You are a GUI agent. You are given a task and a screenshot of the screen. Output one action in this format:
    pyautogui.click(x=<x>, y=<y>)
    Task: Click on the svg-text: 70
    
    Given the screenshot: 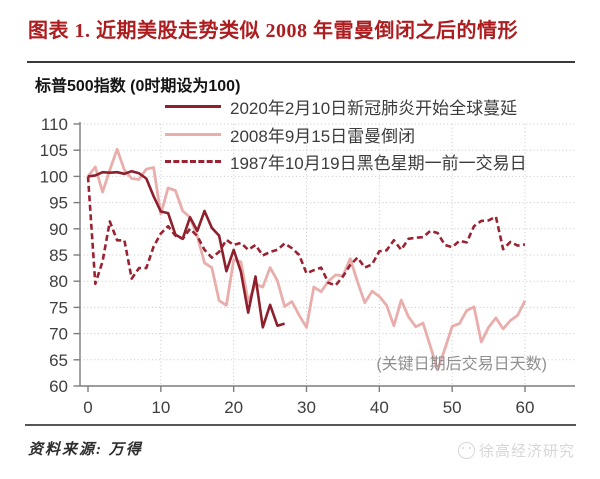 What is the action you would take?
    pyautogui.click(x=58, y=334)
    